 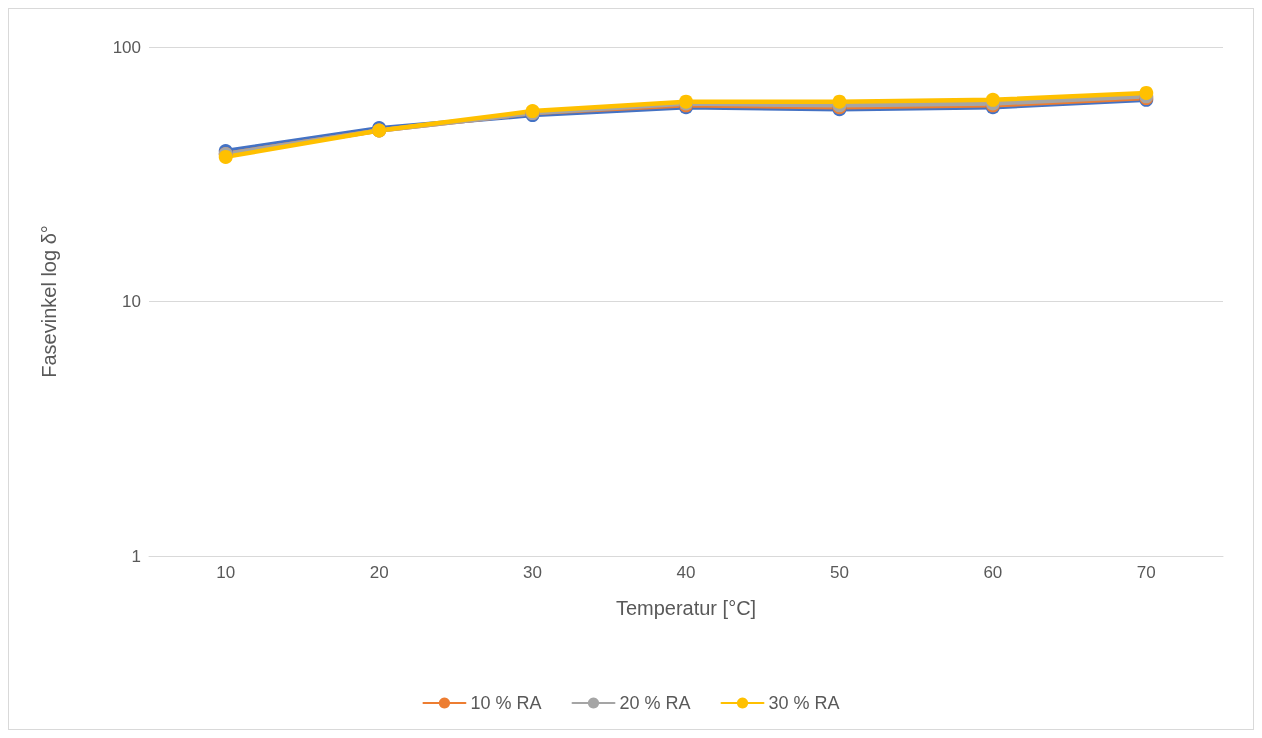 What do you see at coordinates (126, 47) in the screenshot?
I see `y-tick-label: 100` at bounding box center [126, 47].